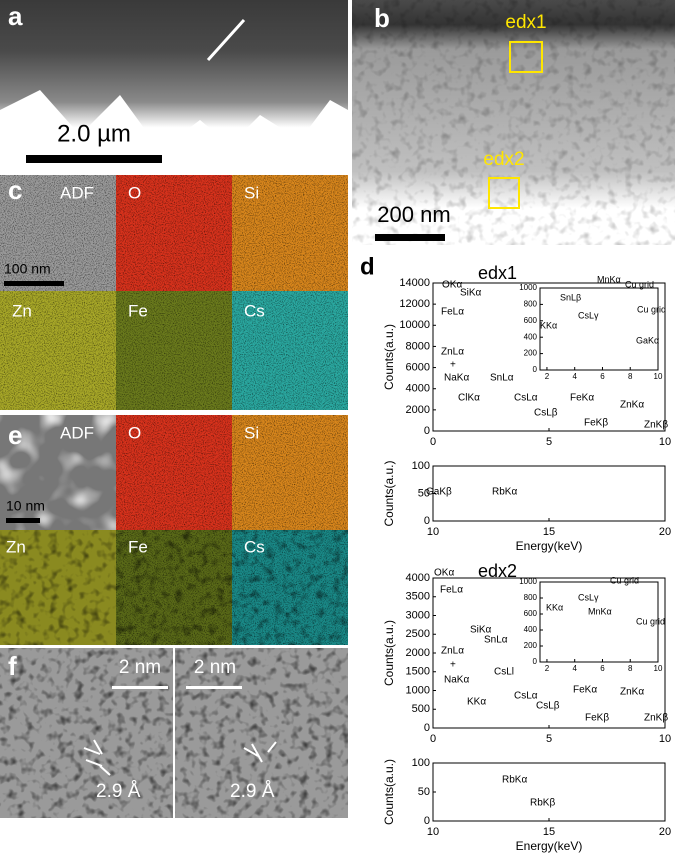 The width and height of the screenshot is (675, 862). What do you see at coordinates (531, 629) in the screenshot?
I see `y-tick-label: 400` at bounding box center [531, 629].